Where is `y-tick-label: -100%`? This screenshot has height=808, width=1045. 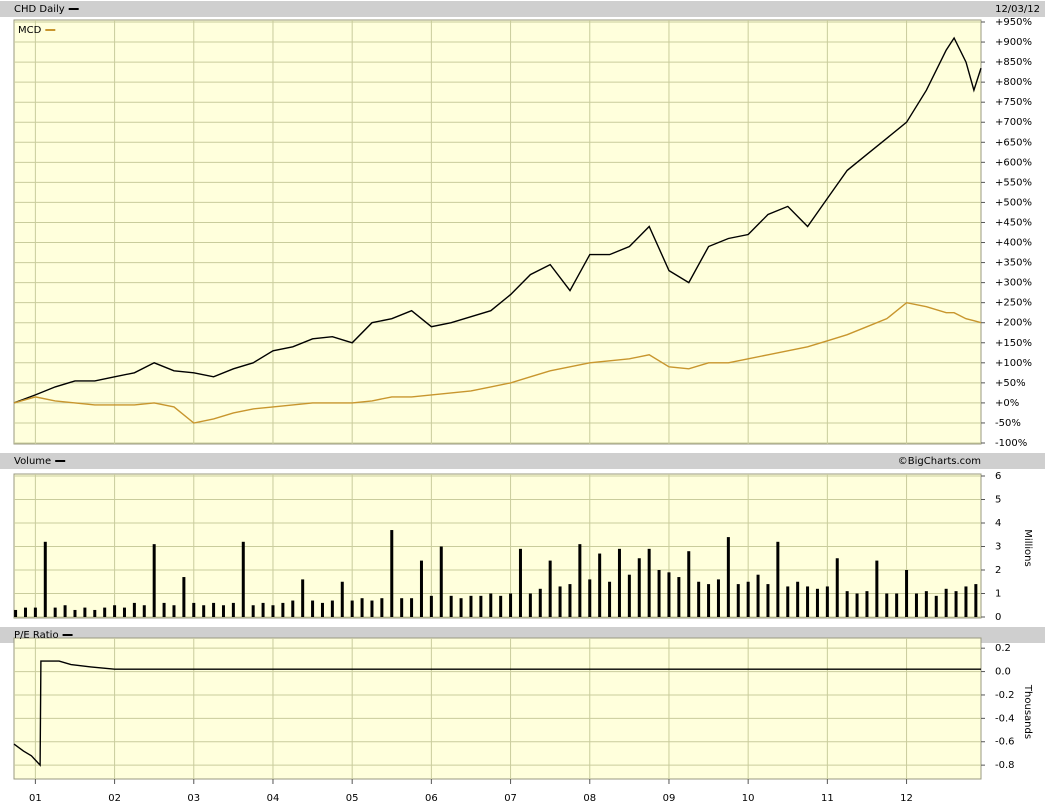
y-tick-label: -100% is located at coordinates (1011, 443).